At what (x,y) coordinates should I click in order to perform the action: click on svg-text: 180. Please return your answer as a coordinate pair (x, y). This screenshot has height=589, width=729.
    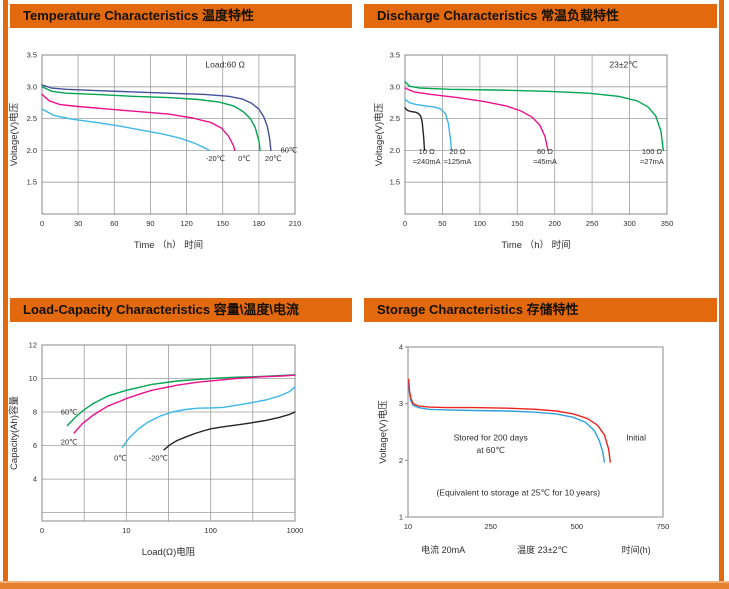
    Looking at the image, I should click on (259, 223).